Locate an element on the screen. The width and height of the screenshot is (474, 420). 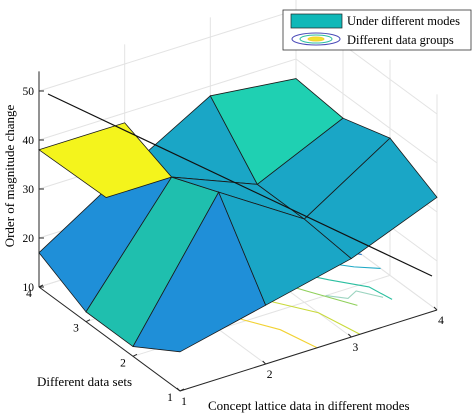
z-tick-label-1: 20 is located at coordinates (29, 239).